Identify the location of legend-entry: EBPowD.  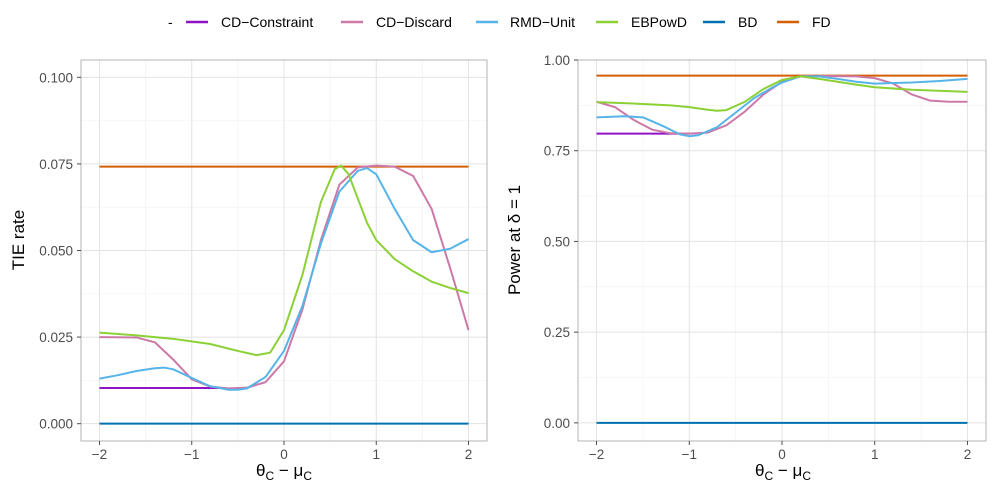
(641, 22).